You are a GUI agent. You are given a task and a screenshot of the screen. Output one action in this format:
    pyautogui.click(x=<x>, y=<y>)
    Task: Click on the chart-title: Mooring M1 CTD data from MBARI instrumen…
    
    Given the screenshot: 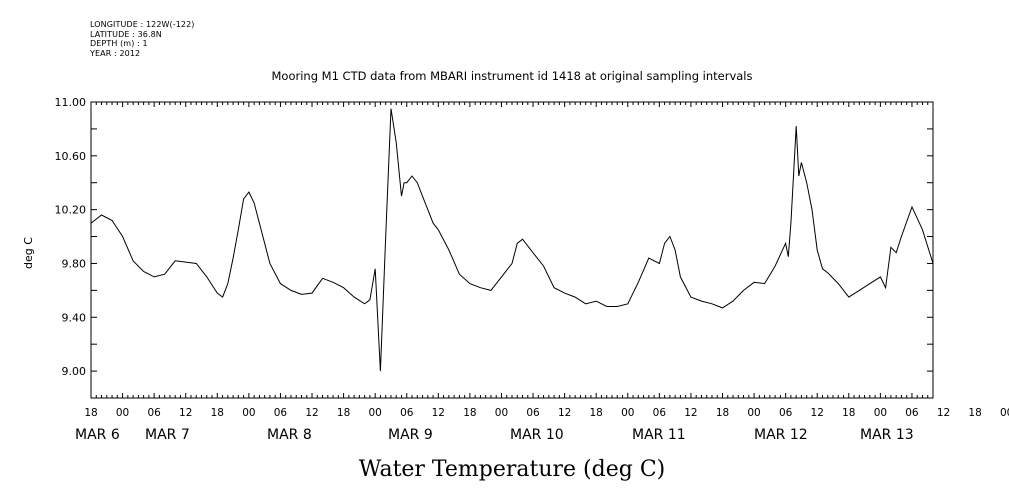 What is the action you would take?
    pyautogui.click(x=512, y=76)
    